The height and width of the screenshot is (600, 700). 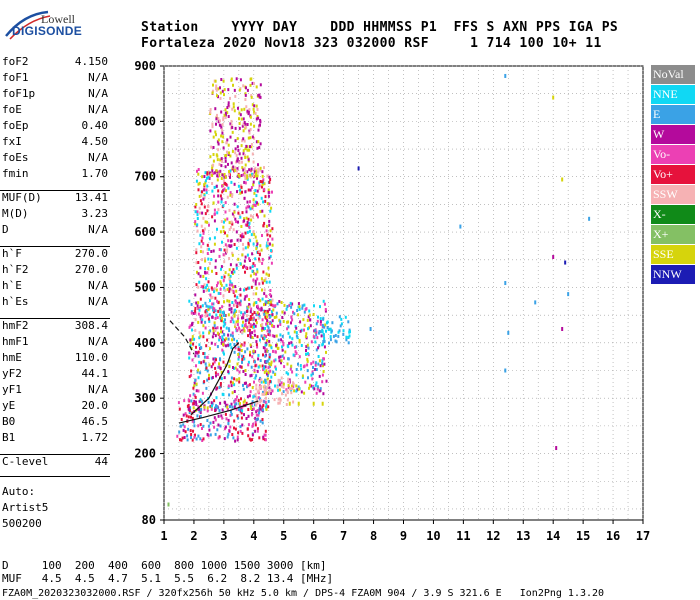 I want to click on param-separator, so click(x=55, y=246).